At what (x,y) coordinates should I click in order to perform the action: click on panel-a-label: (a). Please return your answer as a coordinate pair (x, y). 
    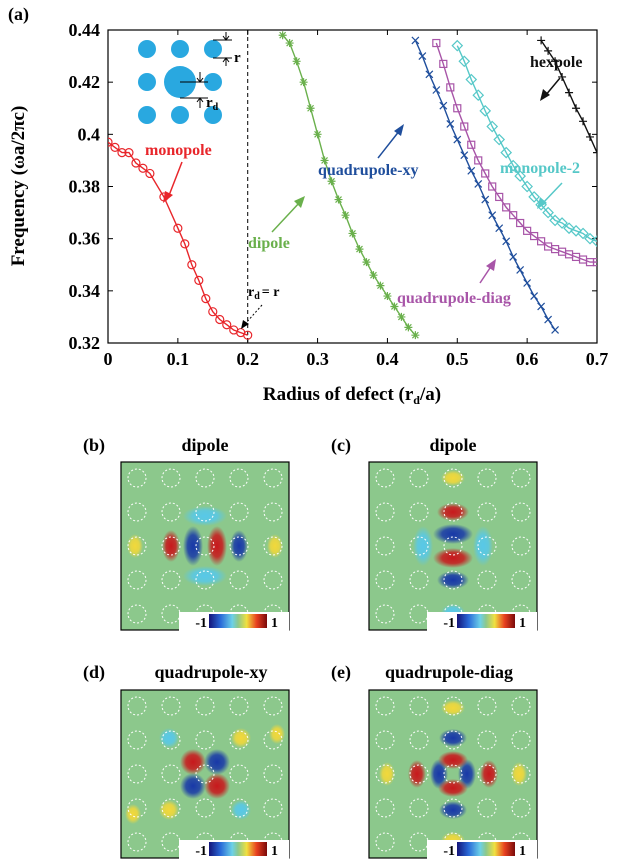
    Looking at the image, I should click on (18, 14).